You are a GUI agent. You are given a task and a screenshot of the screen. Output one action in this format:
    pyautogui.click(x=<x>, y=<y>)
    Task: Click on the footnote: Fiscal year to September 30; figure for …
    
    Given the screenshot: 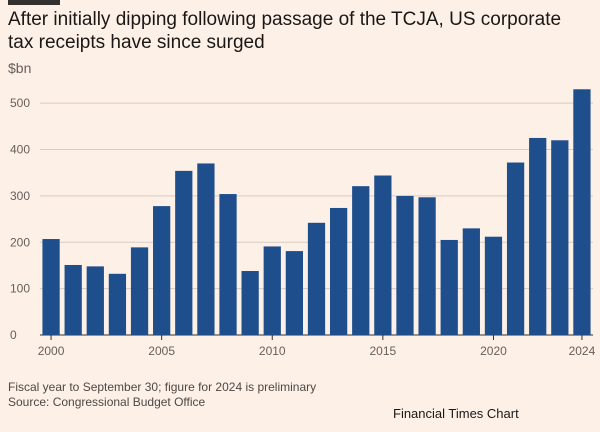 What is the action you would take?
    pyautogui.click(x=162, y=395)
    